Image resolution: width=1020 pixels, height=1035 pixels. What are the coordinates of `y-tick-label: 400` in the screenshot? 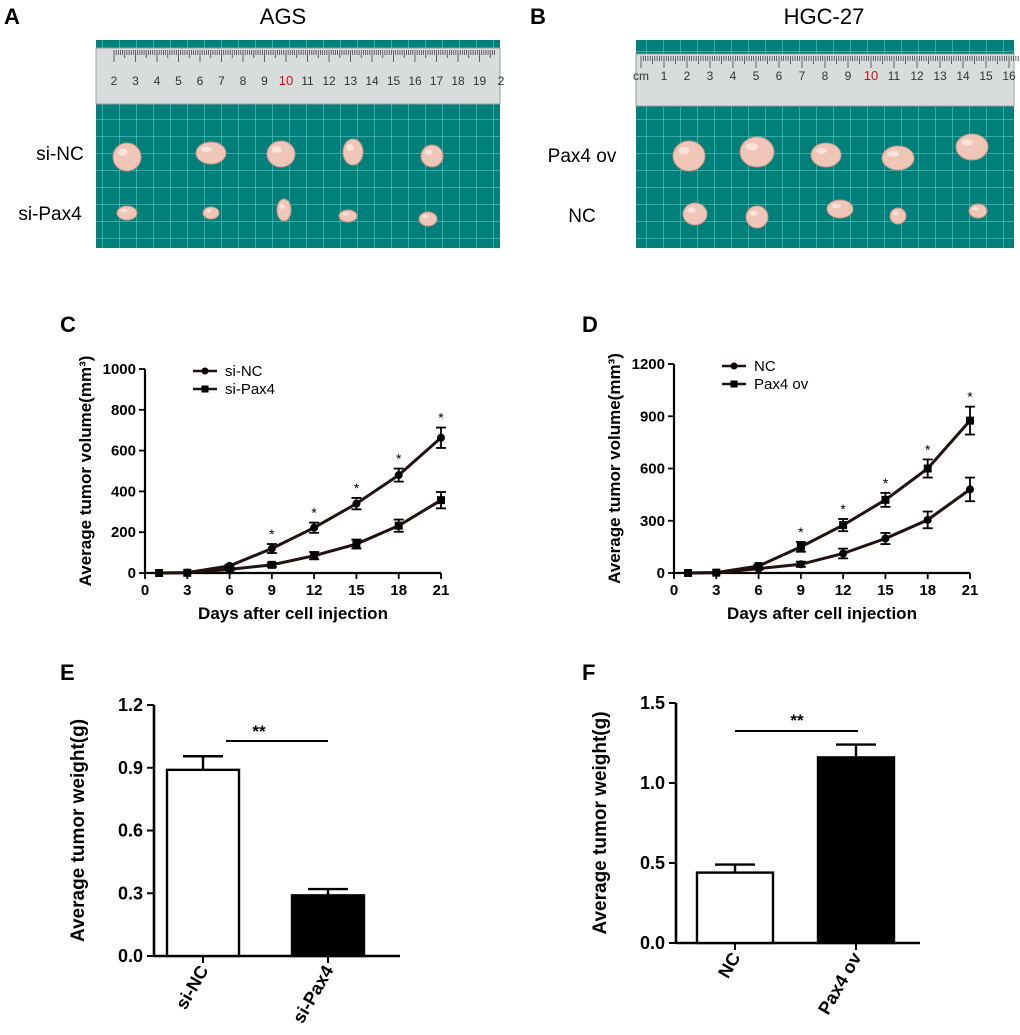 It's located at (123, 491).